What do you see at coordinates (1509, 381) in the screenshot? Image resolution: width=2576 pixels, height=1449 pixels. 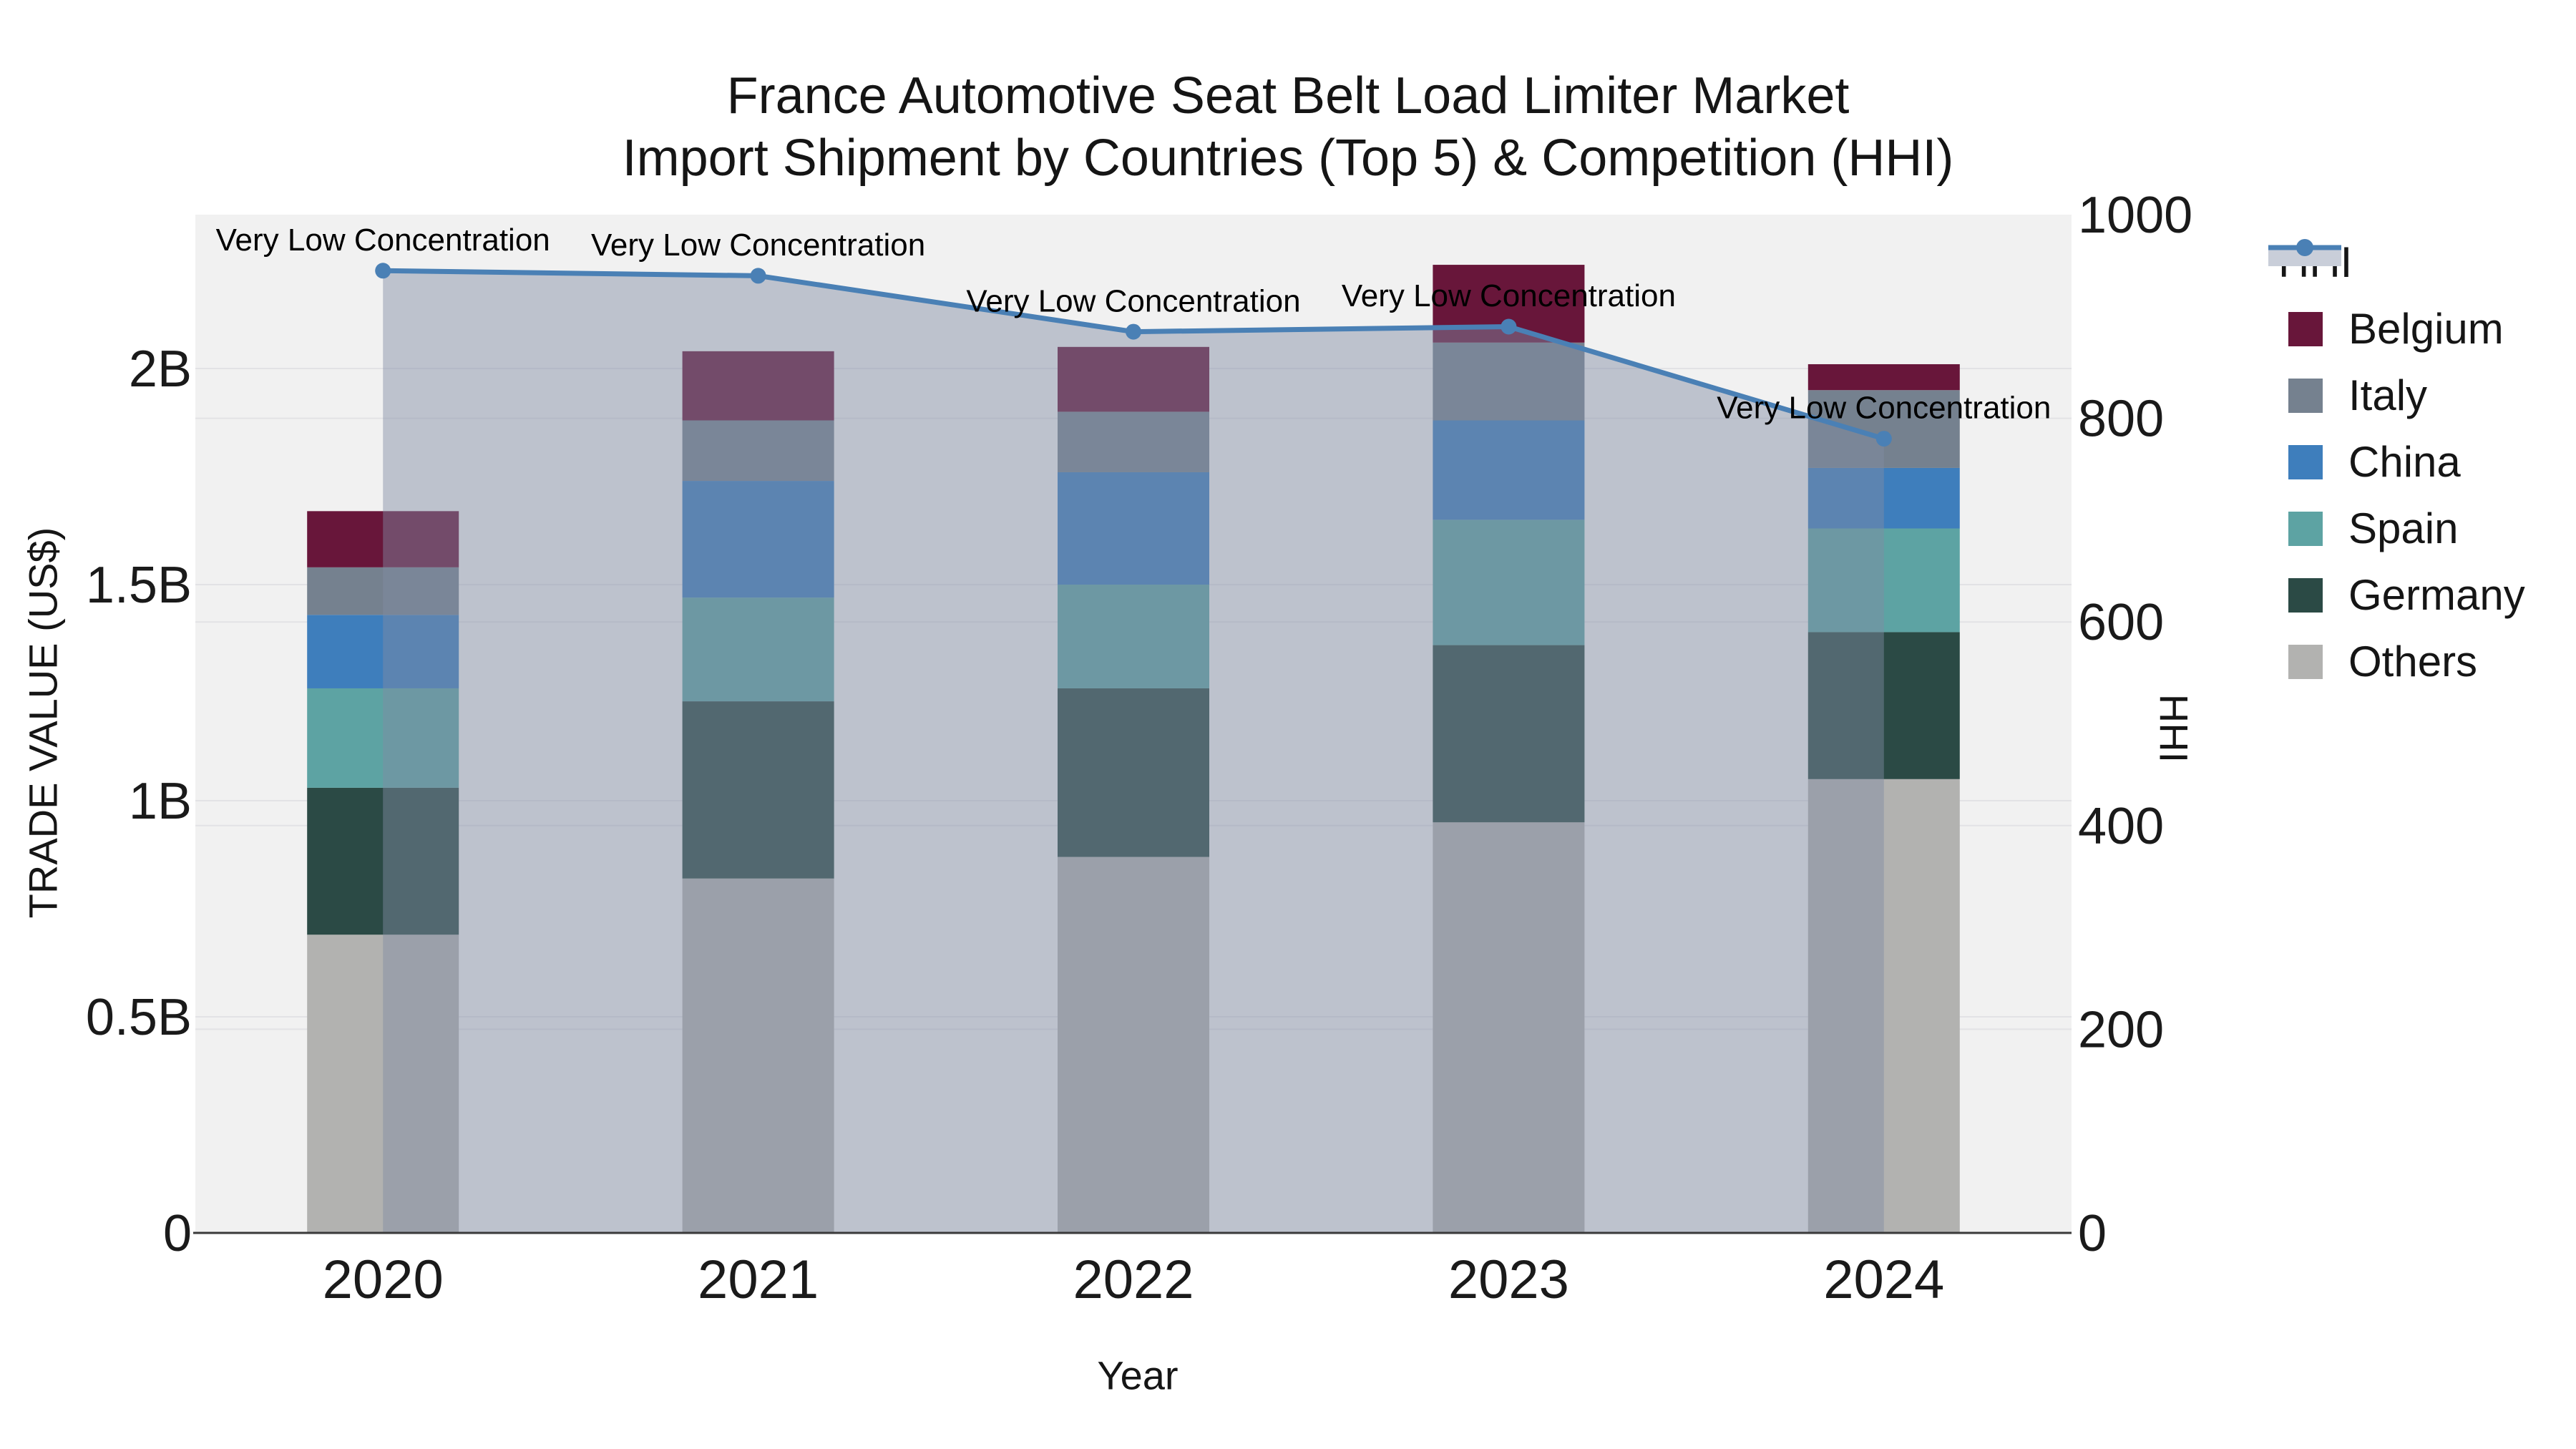 I see `bar-segment-italy-2023` at bounding box center [1509, 381].